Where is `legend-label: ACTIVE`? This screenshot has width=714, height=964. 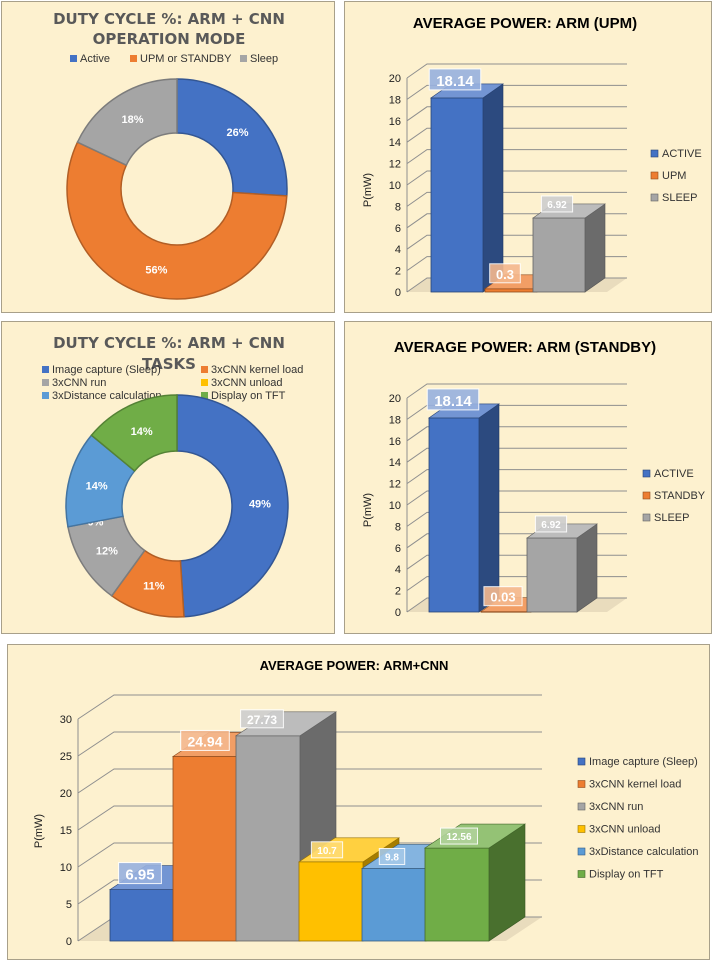
legend-label: ACTIVE is located at coordinates (682, 154).